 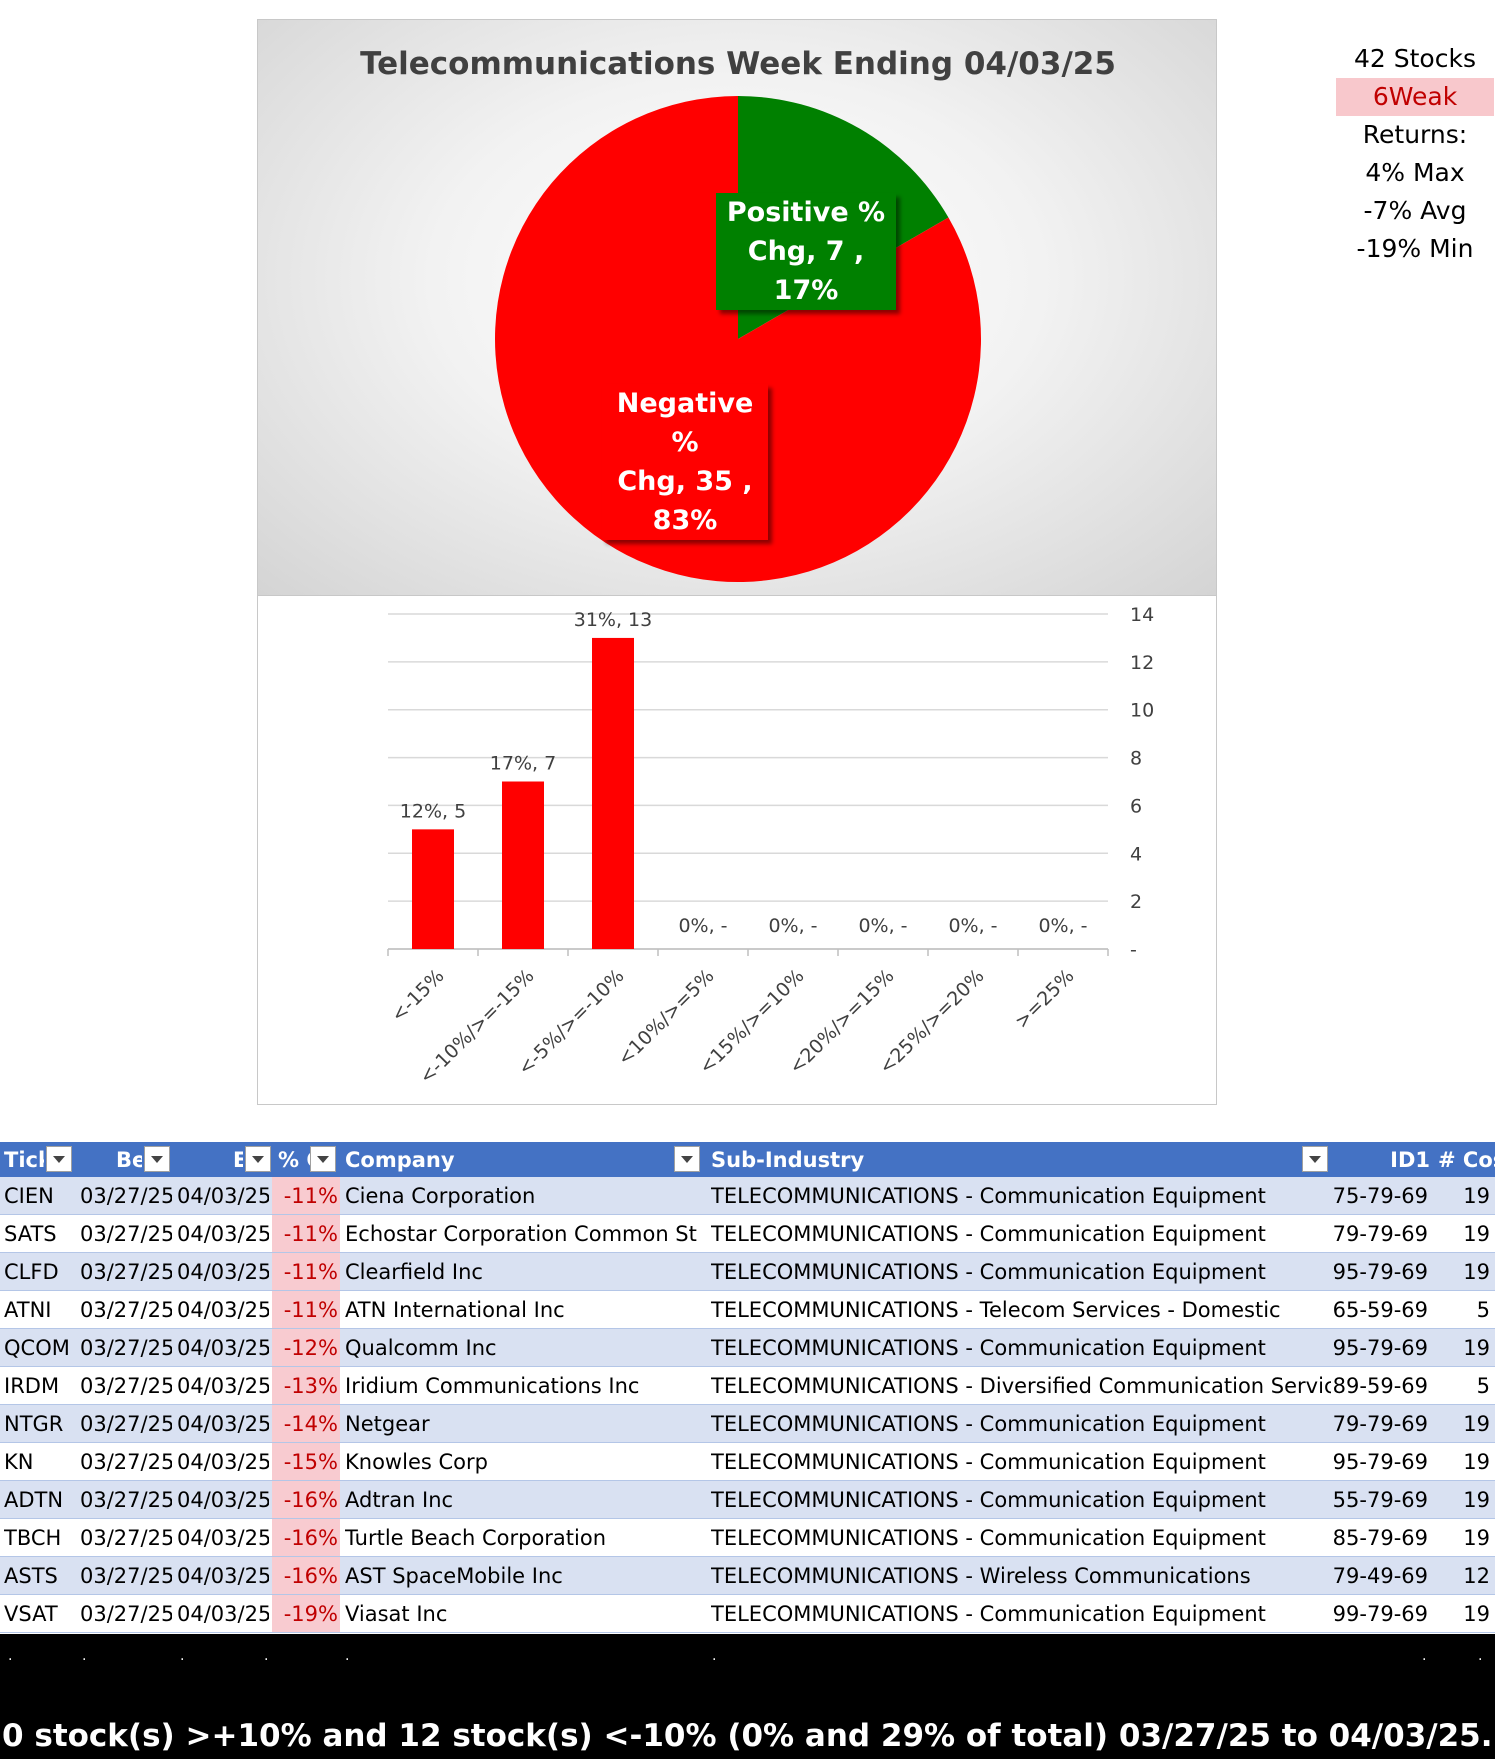 What do you see at coordinates (31, 1614) in the screenshot?
I see `ticker-cell: VSAT` at bounding box center [31, 1614].